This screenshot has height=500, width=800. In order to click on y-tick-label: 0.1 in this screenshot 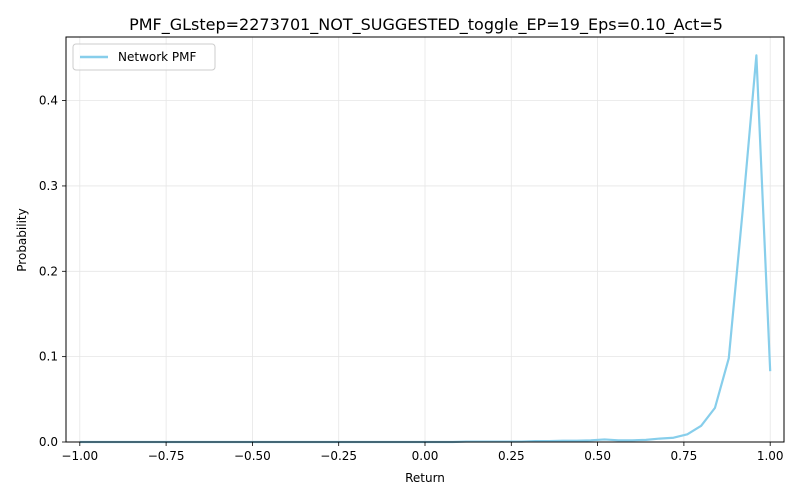, I will do `click(48, 357)`.